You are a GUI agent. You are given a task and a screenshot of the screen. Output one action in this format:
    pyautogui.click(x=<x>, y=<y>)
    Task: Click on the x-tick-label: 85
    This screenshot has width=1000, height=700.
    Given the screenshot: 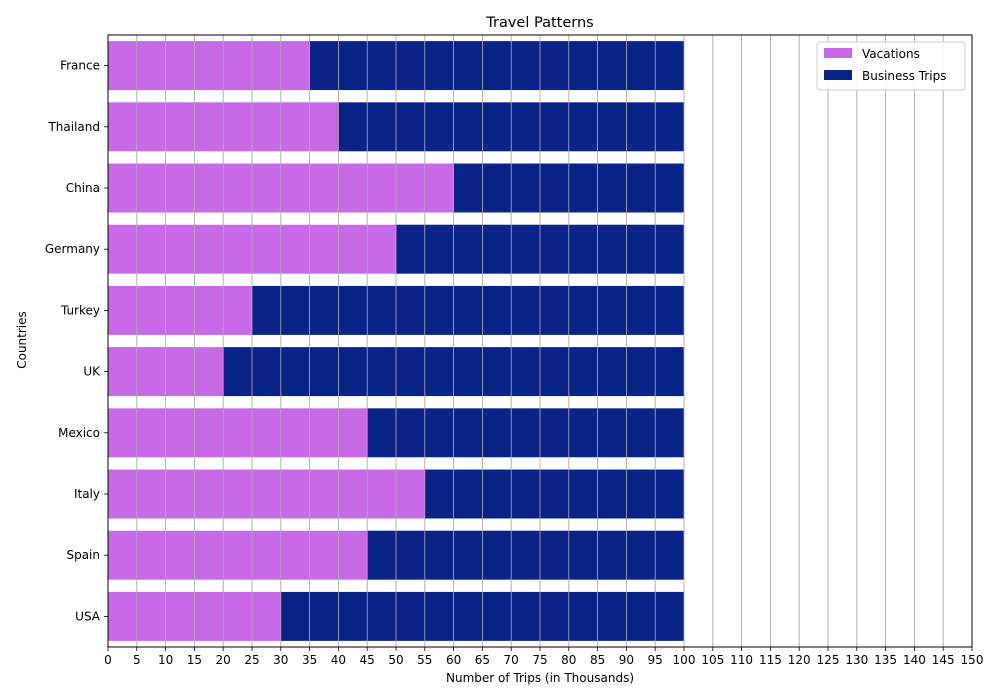 What is the action you would take?
    pyautogui.click(x=597, y=660)
    